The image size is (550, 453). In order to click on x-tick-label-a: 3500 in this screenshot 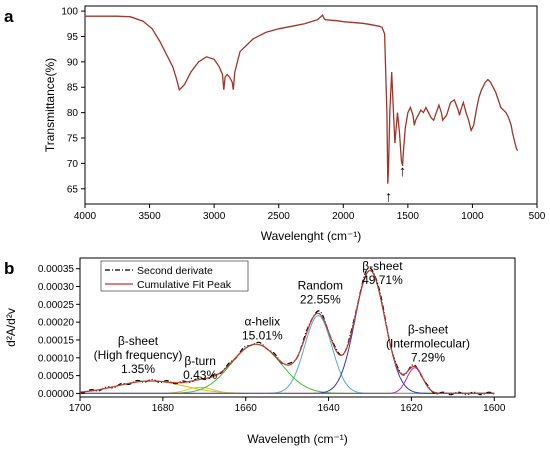, I will do `click(149, 216)`.